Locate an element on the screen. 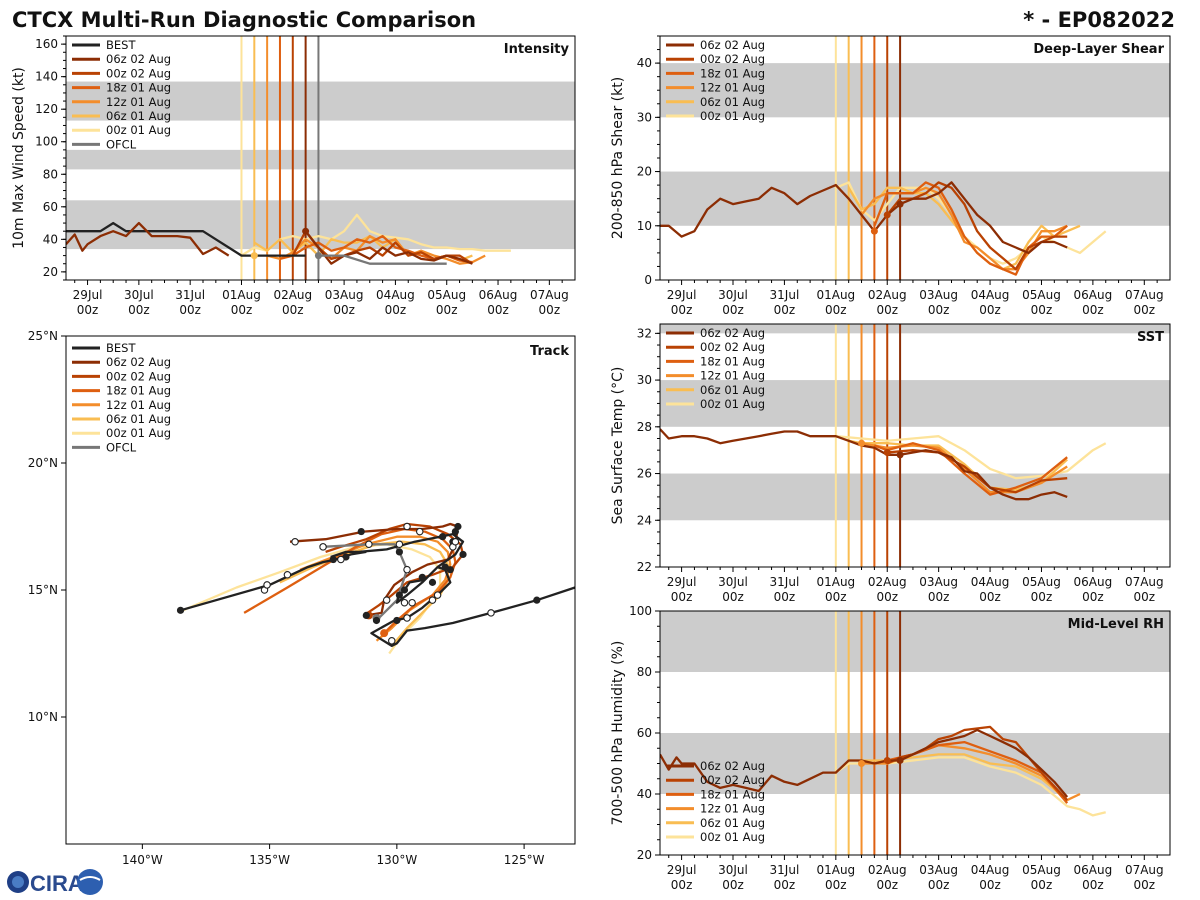 This screenshot has height=900, width=1200. x-tick-label: 125°W is located at coordinates (524, 860).